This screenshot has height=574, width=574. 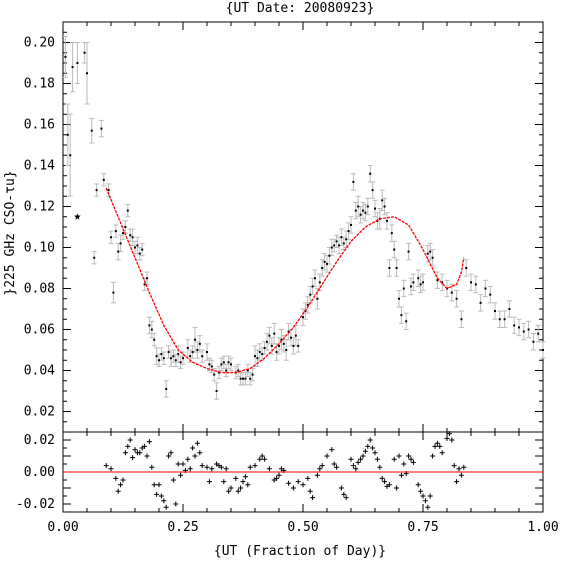 What do you see at coordinates (39, 84) in the screenshot?
I see `y-tick-label: 0.18` at bounding box center [39, 84].